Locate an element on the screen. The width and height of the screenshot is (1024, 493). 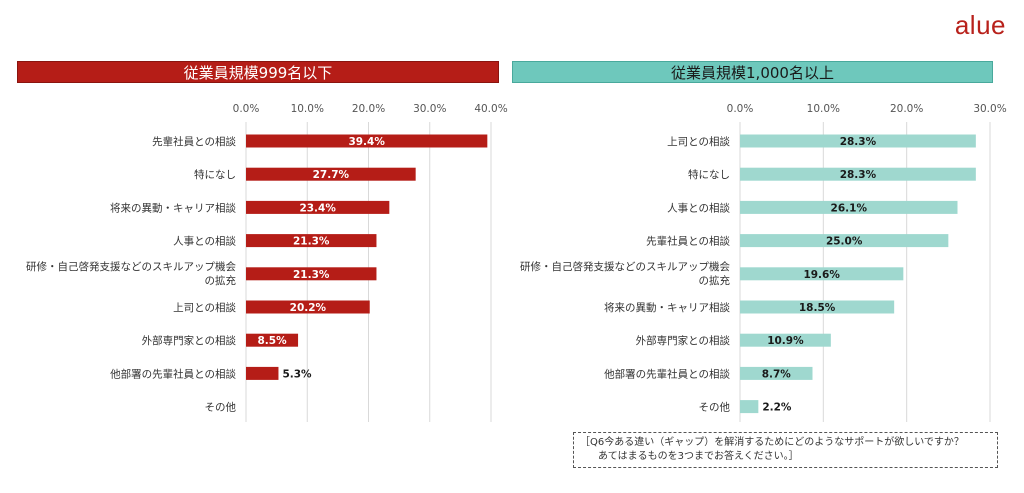
right-value-label: 8.7% is located at coordinates (777, 374).